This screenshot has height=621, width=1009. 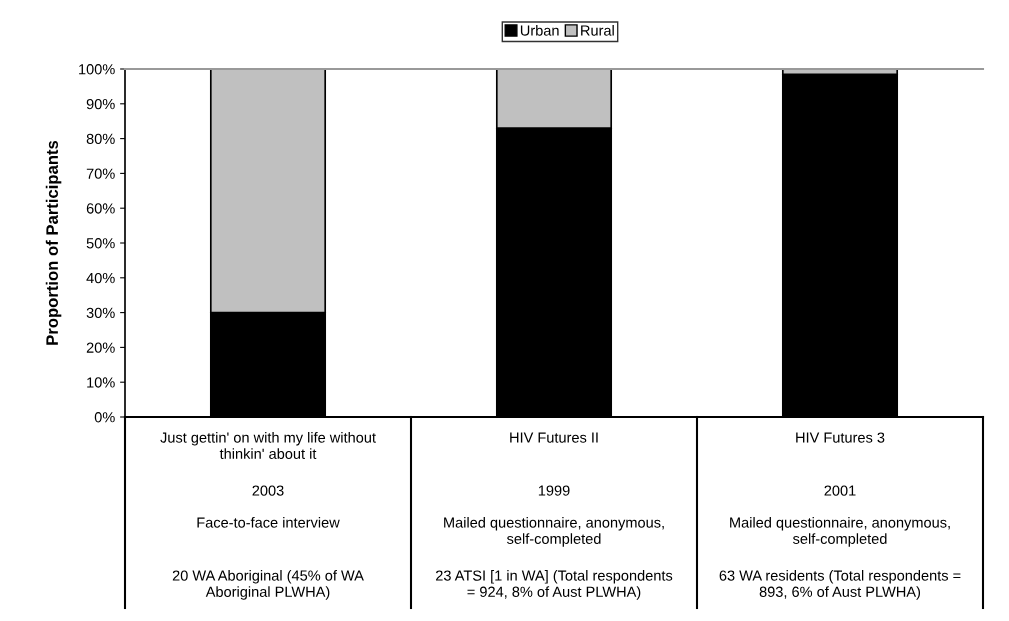 What do you see at coordinates (100, 173) in the screenshot?
I see `y-tick-label: 70%` at bounding box center [100, 173].